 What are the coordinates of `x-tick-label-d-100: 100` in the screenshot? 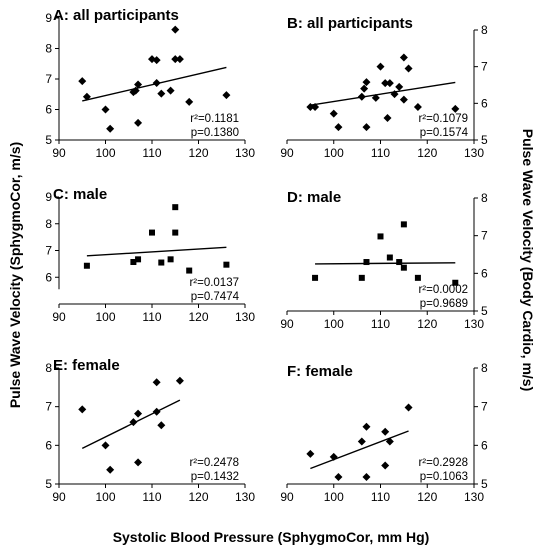 It's located at (334, 324).